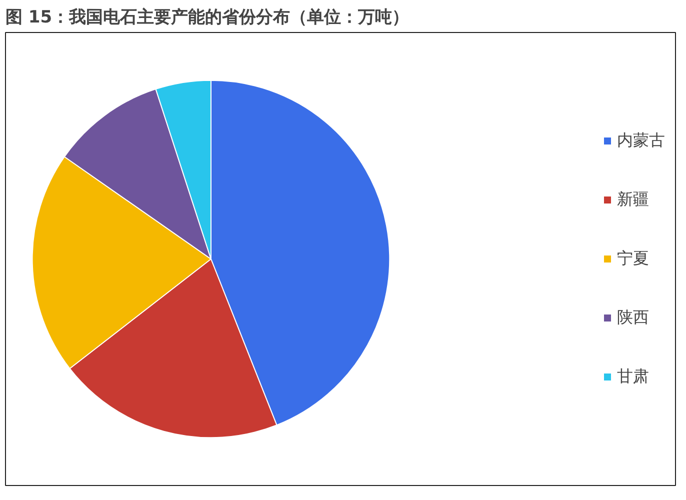 The height and width of the screenshot is (500, 686). What do you see at coordinates (641, 141) in the screenshot?
I see `legend-label: 内蒙古` at bounding box center [641, 141].